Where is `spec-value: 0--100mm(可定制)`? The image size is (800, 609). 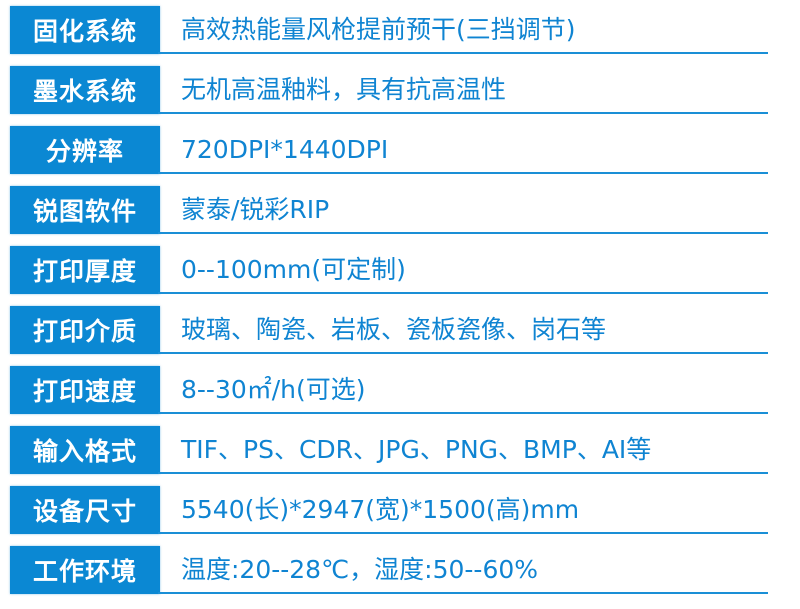
spec-value: 0--100mm(可定制) is located at coordinates (293, 269).